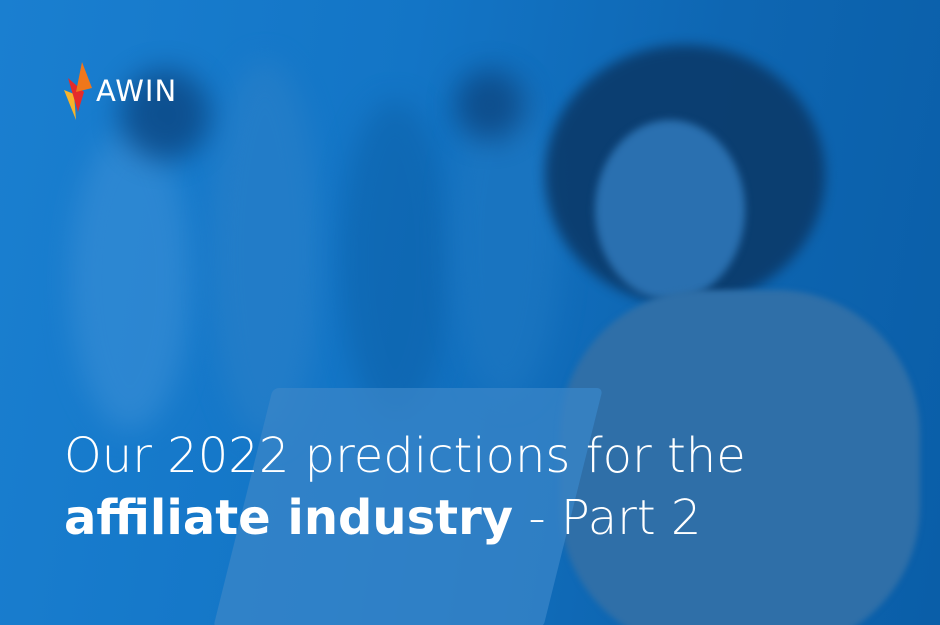 The width and height of the screenshot is (940, 625). What do you see at coordinates (607, 518) in the screenshot?
I see `headline-part: - Part 2` at bounding box center [607, 518].